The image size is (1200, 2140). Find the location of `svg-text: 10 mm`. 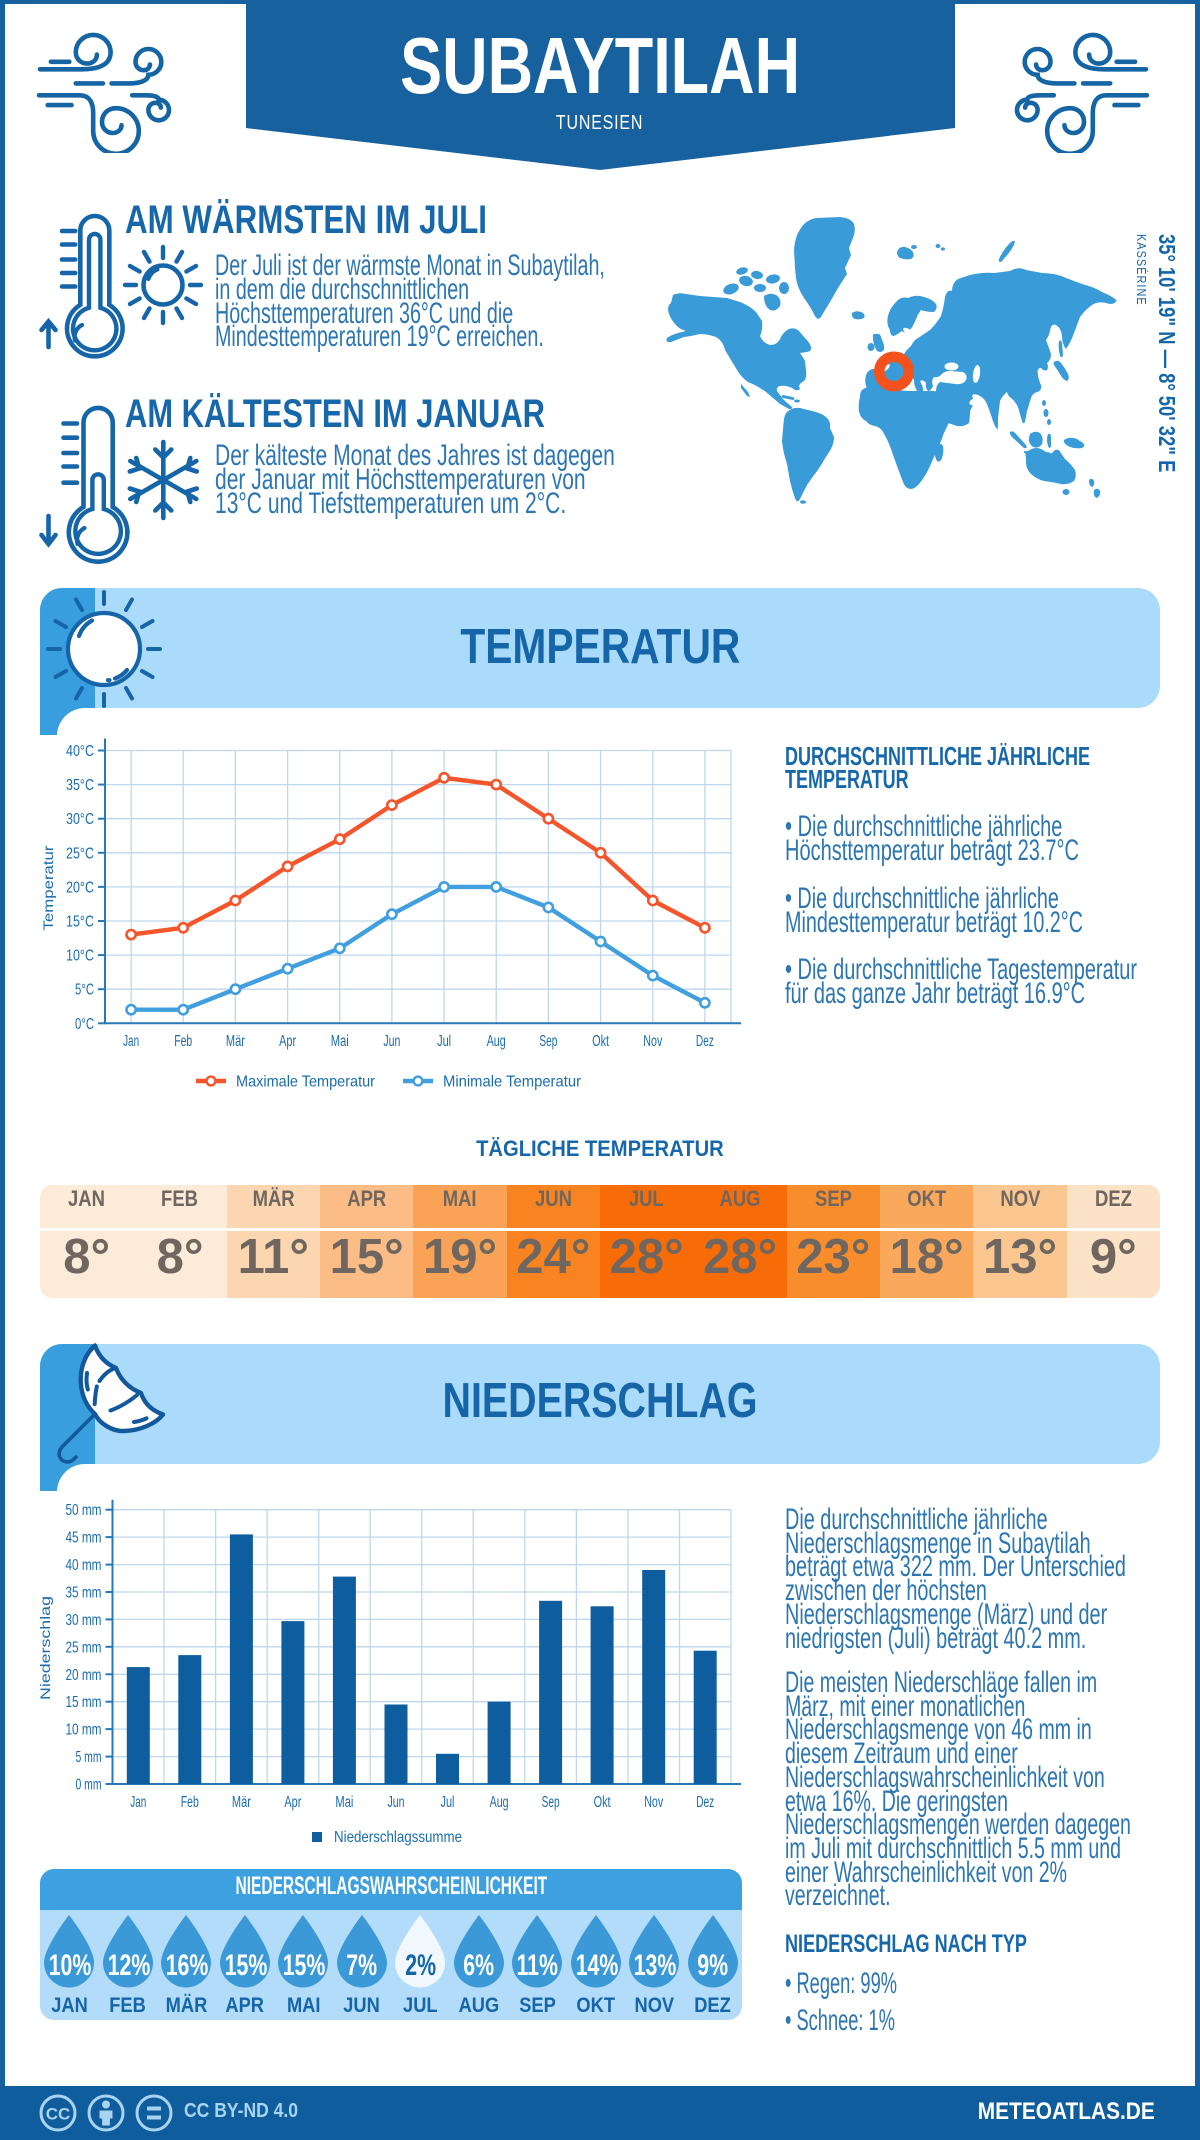

svg-text: 10 mm is located at coordinates (84, 1730).